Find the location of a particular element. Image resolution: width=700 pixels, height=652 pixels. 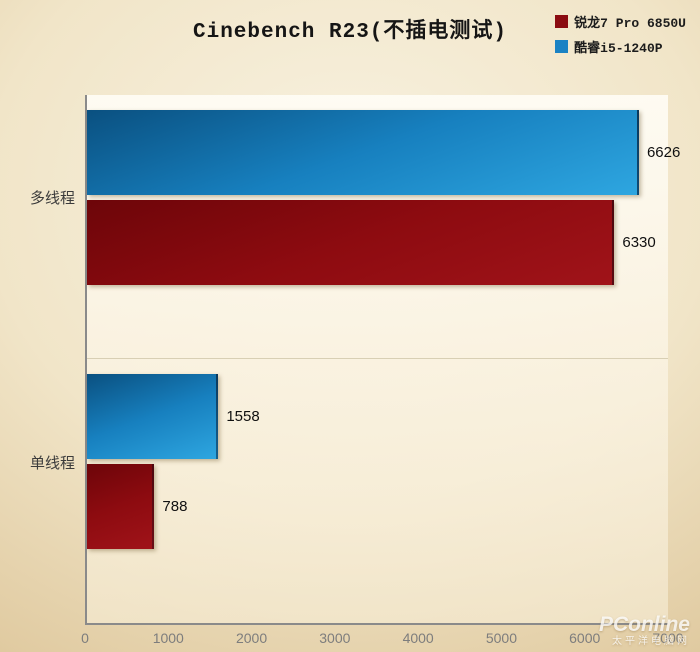

value-label: 6626 is located at coordinates (663, 152).